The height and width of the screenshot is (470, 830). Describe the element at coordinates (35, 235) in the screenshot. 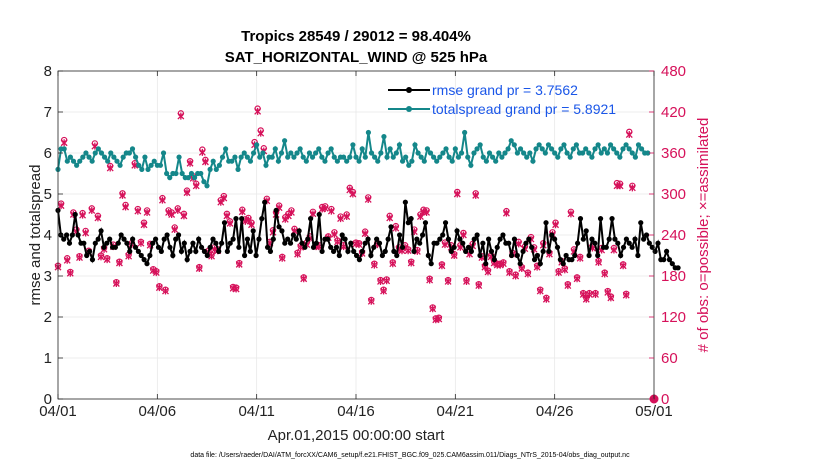

I see `y-axis-label: rmse and totalspread` at that location.